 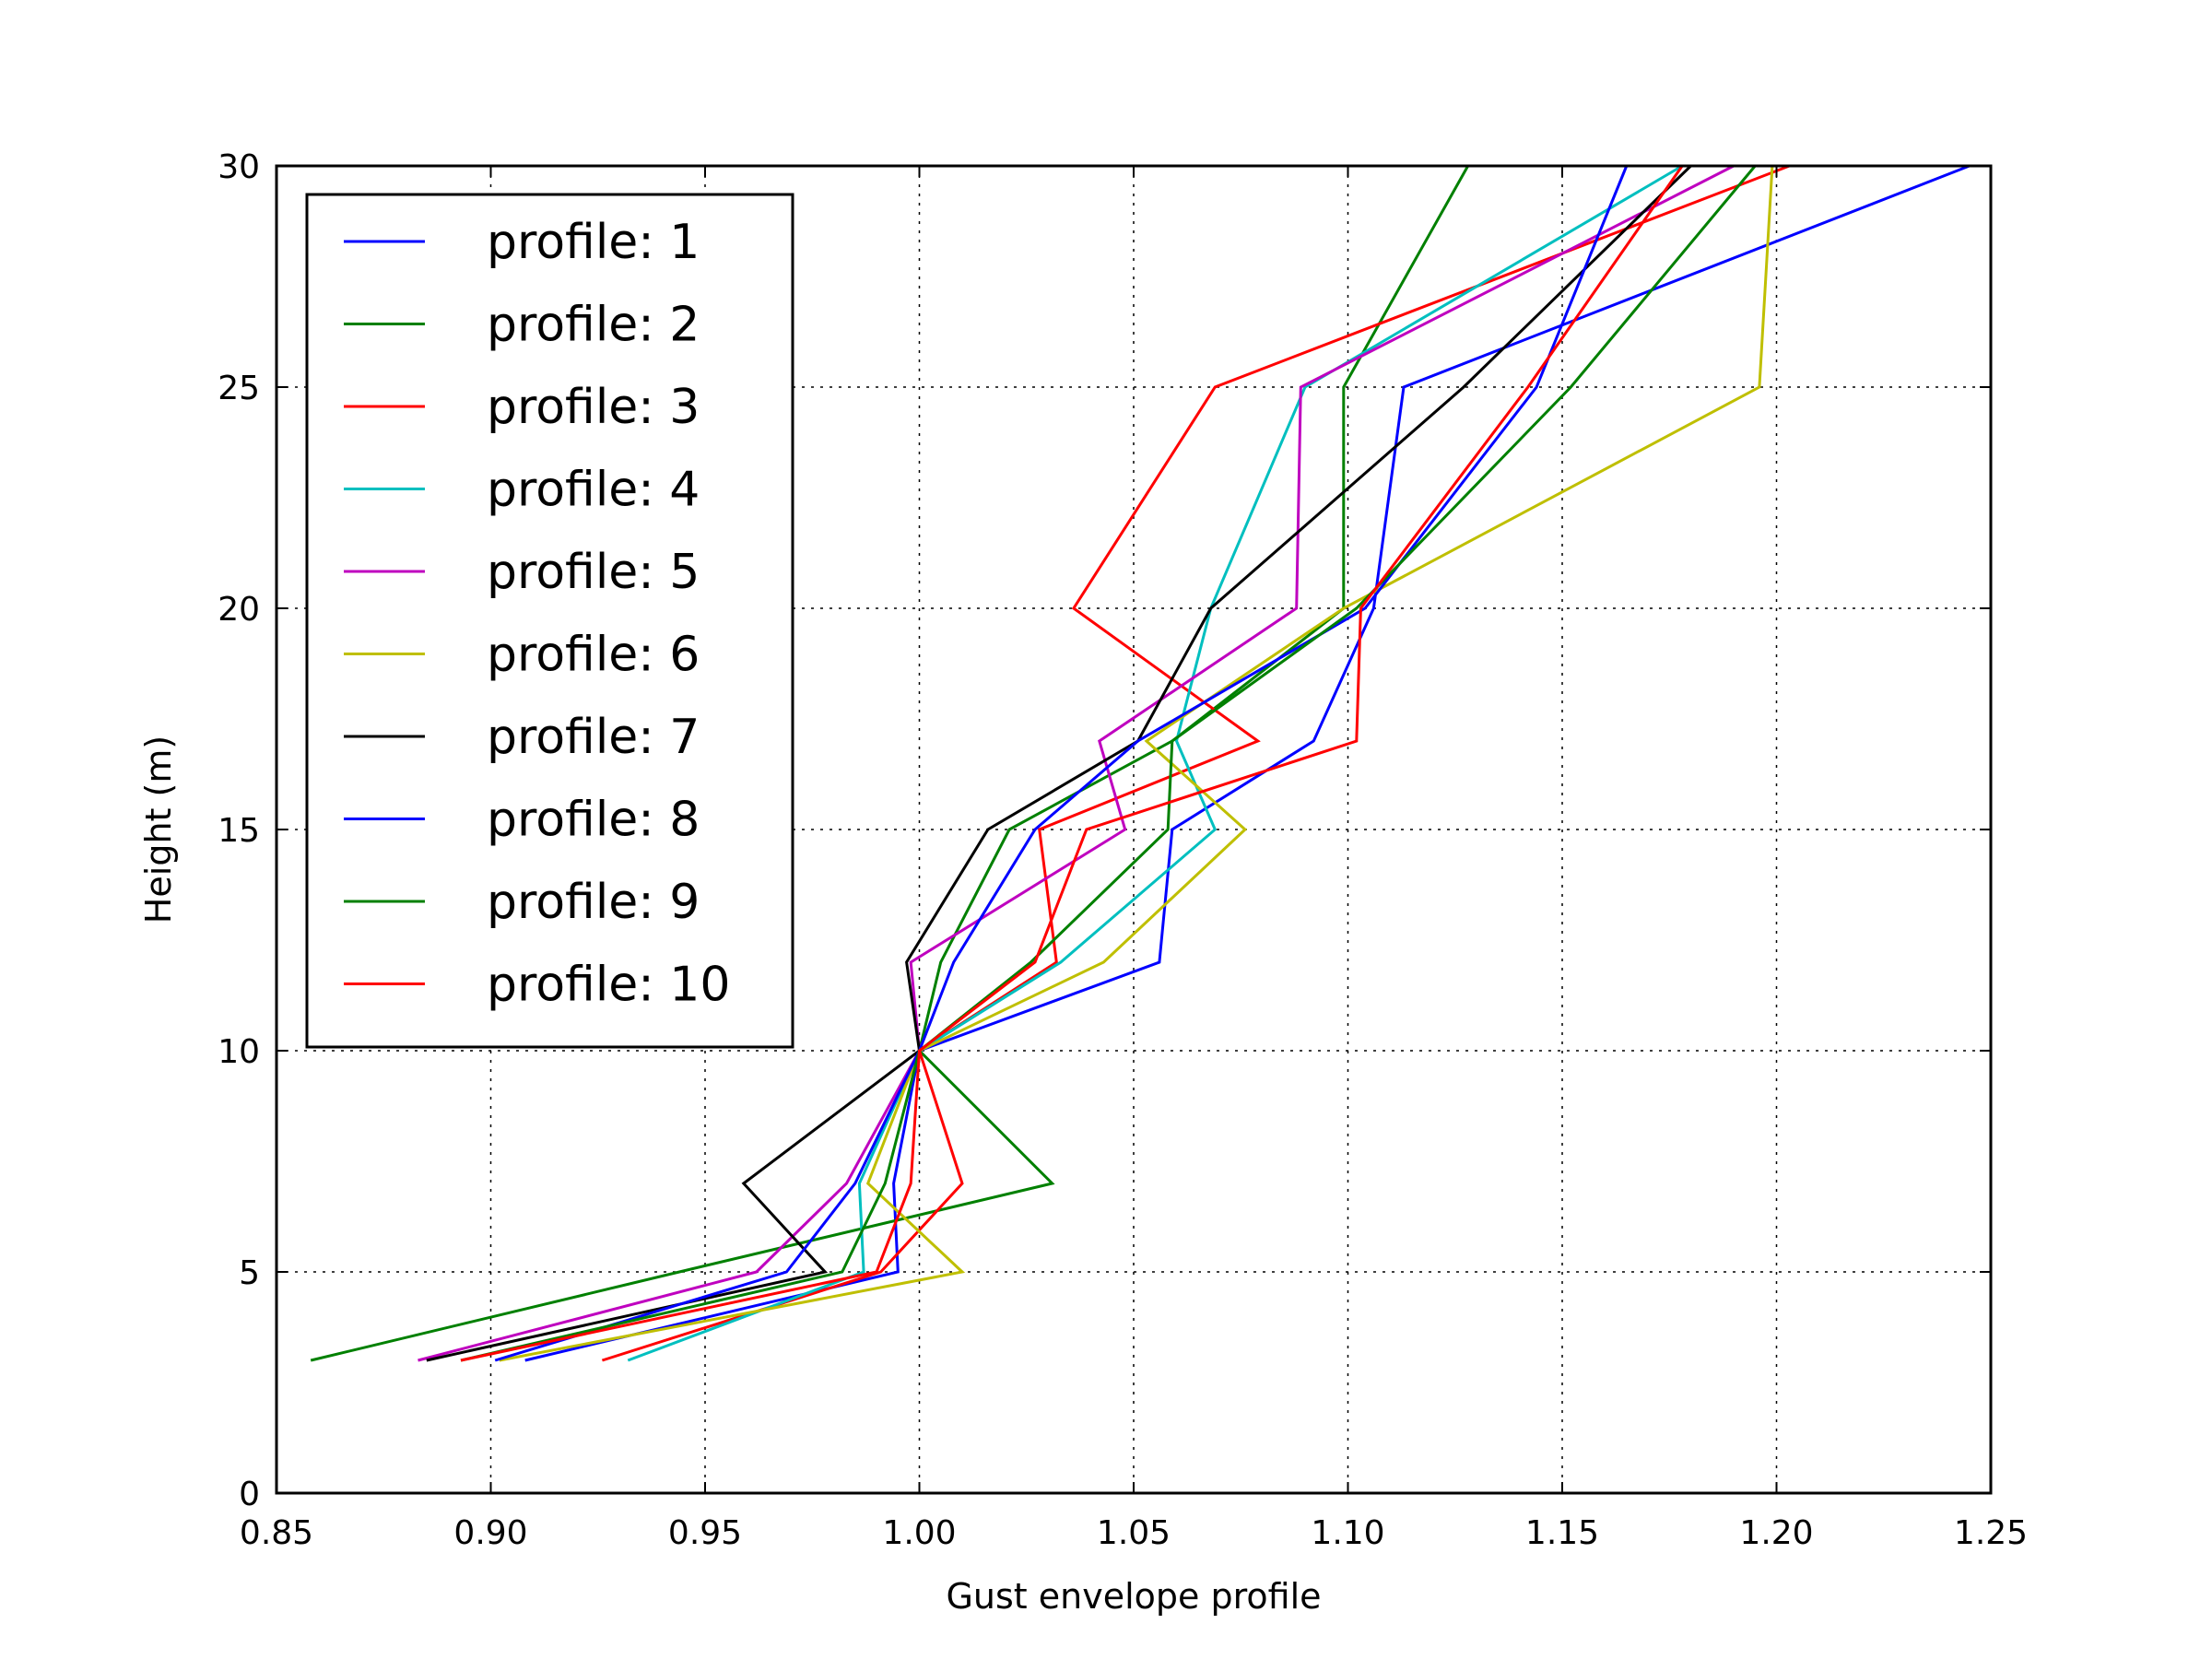 I want to click on x-tick-label: 1.05, so click(x=1134, y=1533).